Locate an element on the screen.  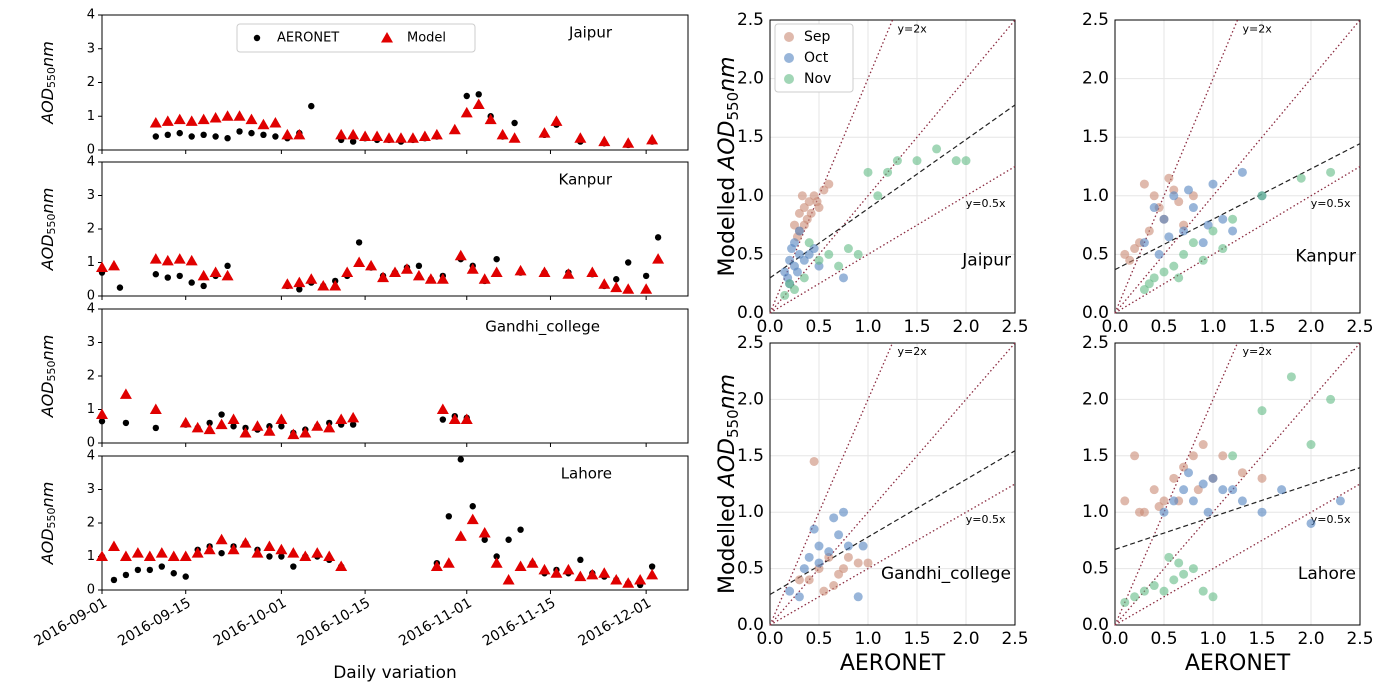
y-label-unit: nm is located at coordinates (47, 54).